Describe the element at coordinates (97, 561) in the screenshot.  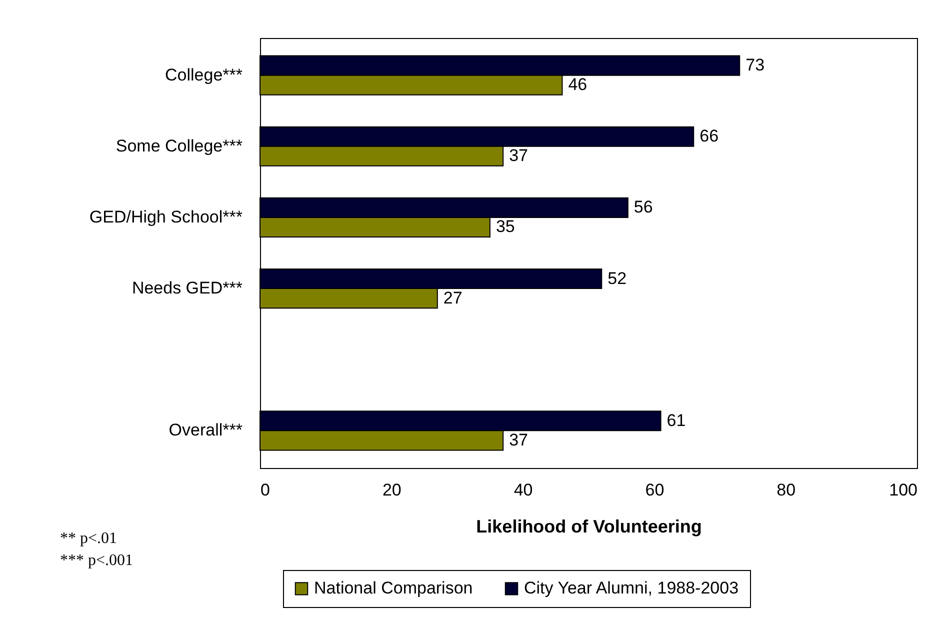
I see `text: *** p<.001` at that location.